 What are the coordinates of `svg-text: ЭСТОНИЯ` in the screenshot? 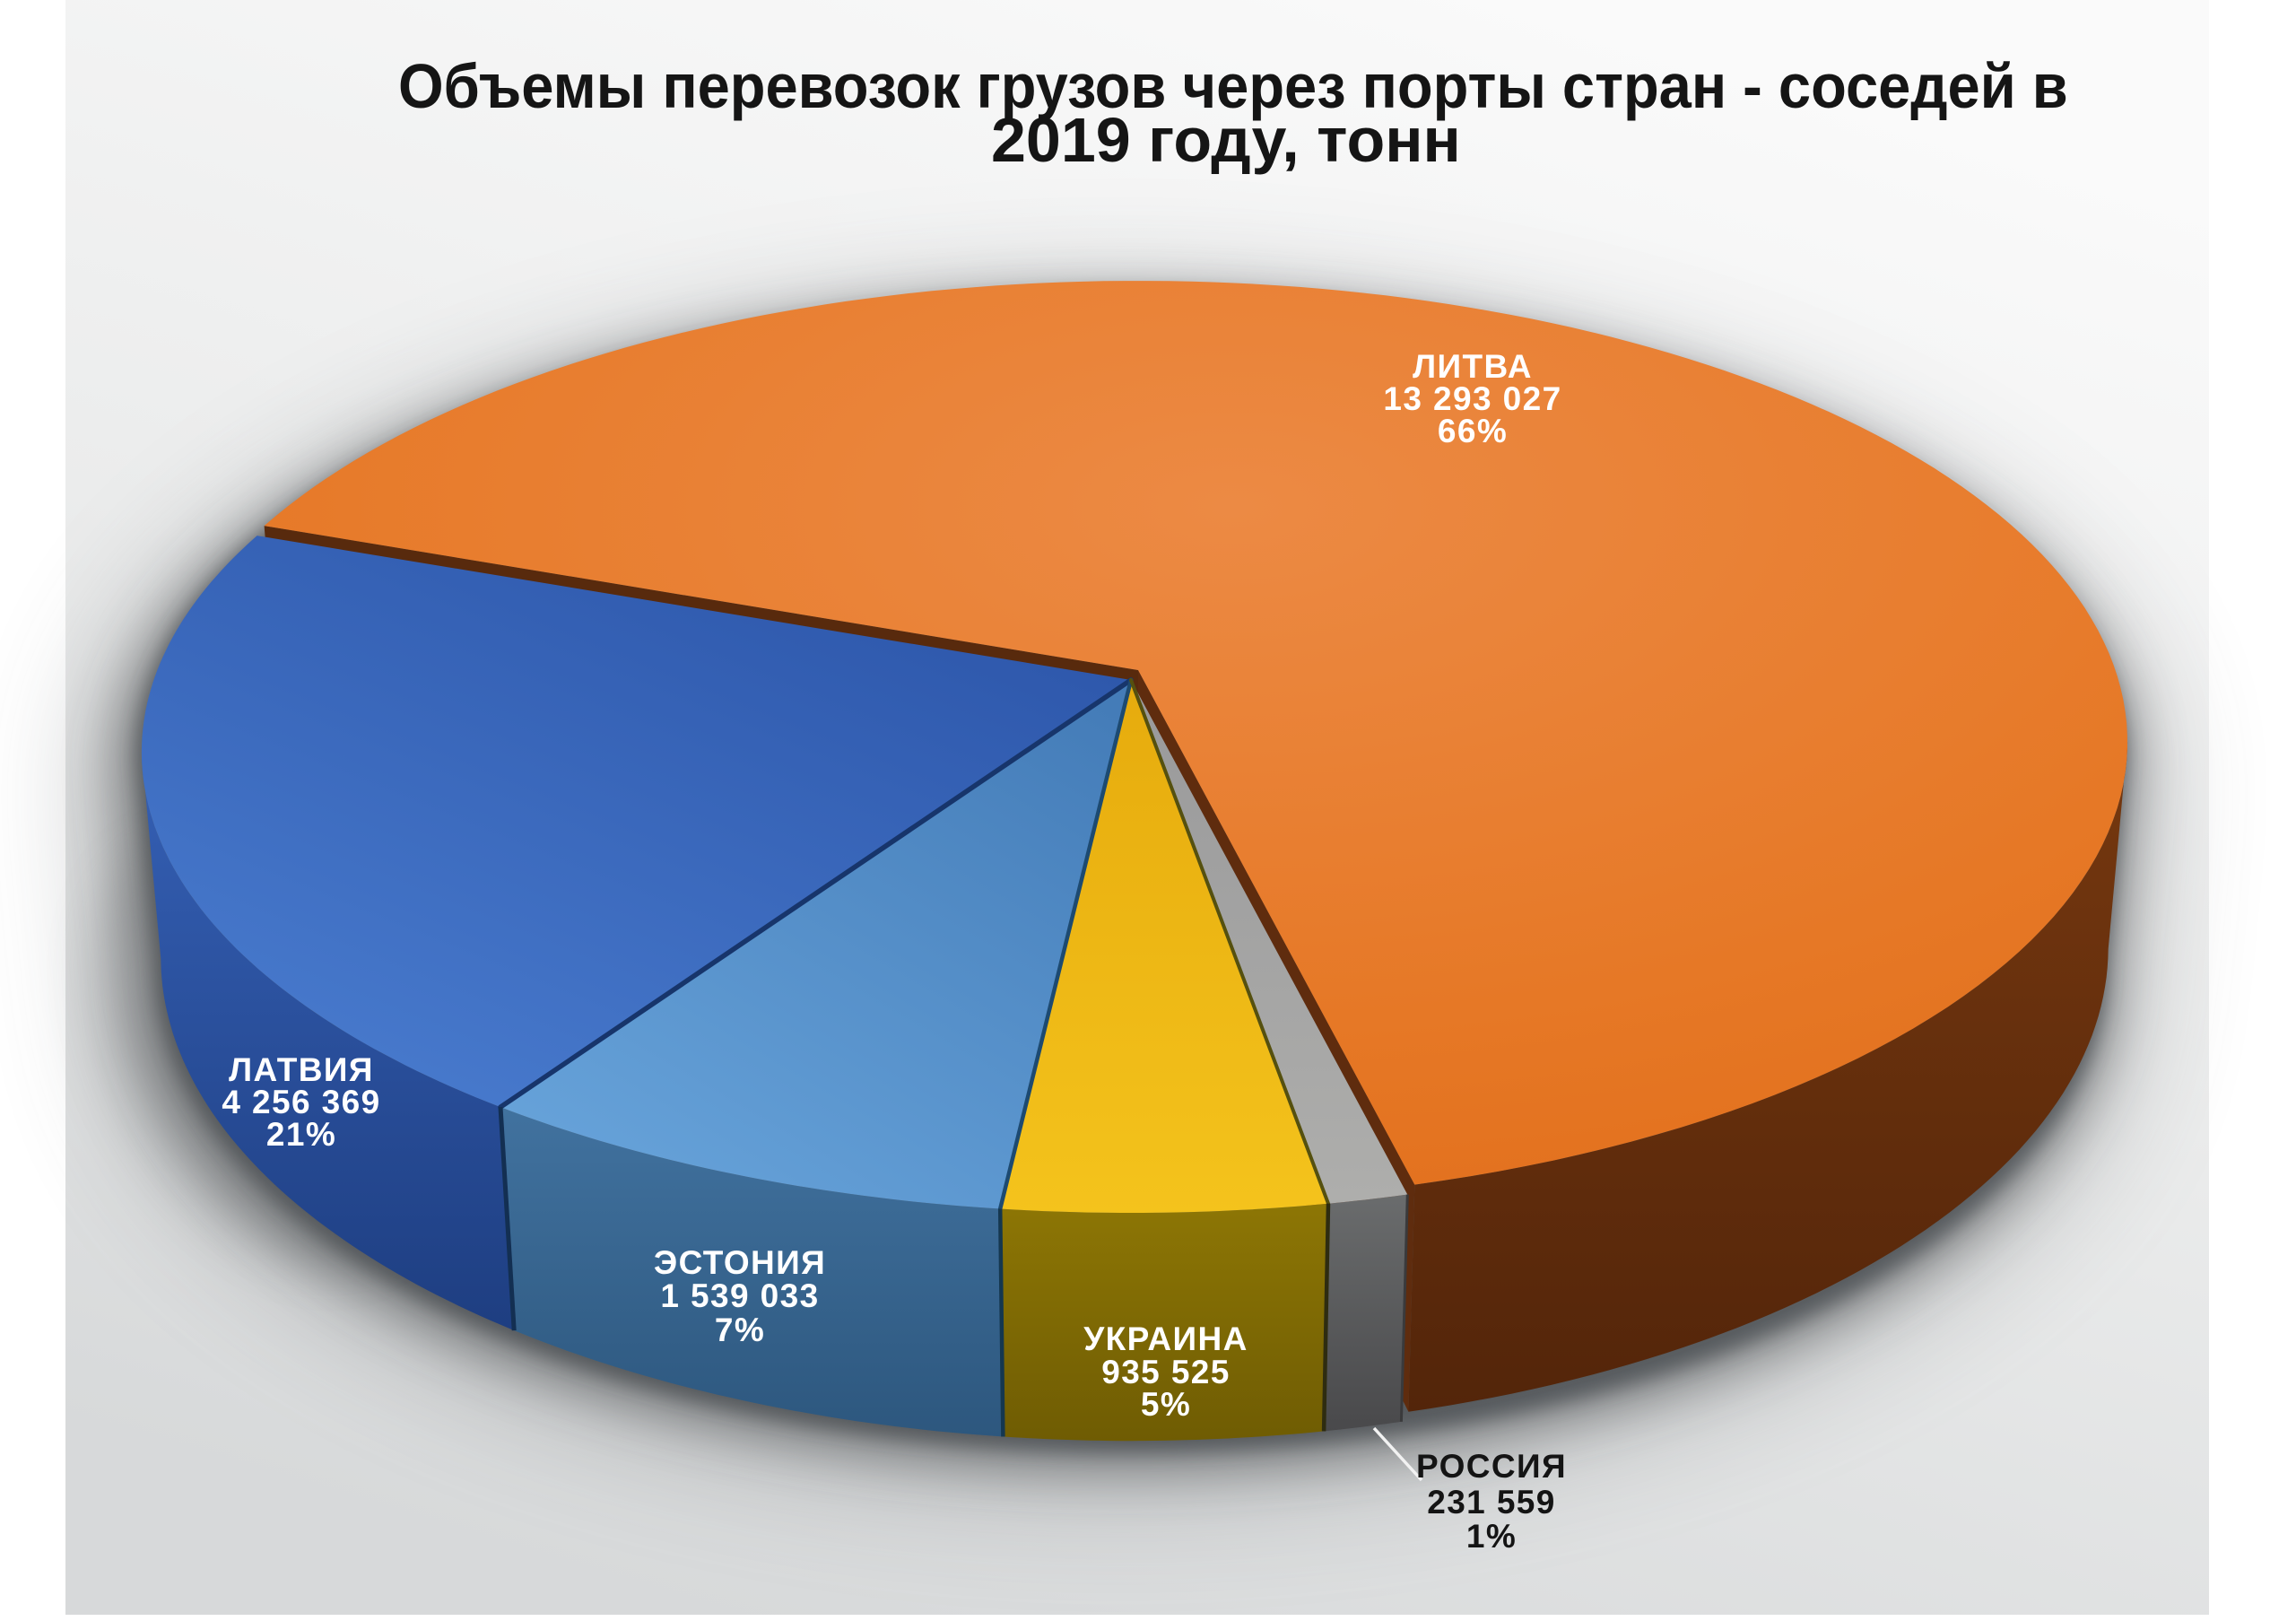 It's located at (740, 1262).